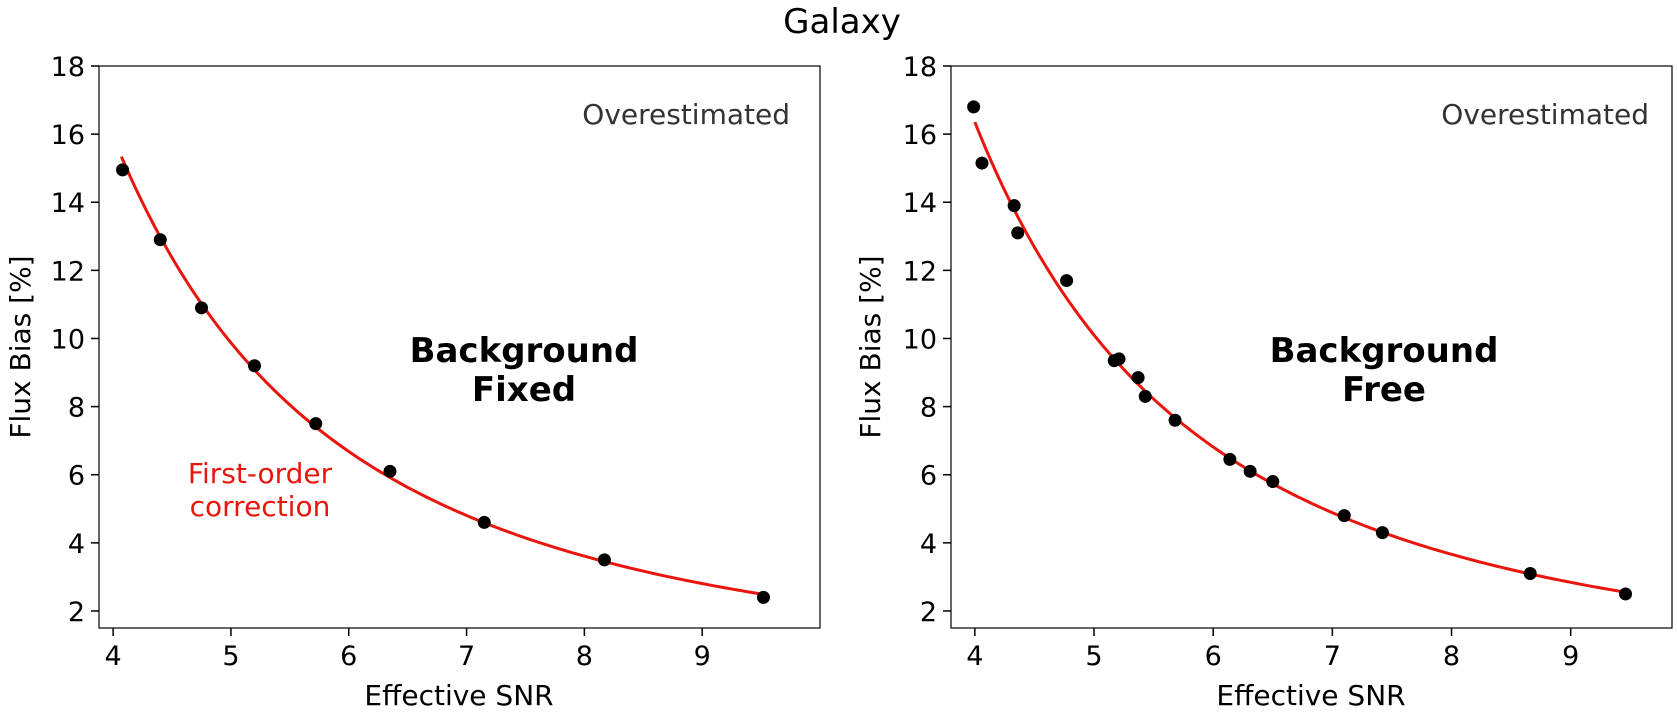 This screenshot has width=1677, height=716. Describe the element at coordinates (1384, 390) in the screenshot. I see `background-label-right-line2: Free` at that location.